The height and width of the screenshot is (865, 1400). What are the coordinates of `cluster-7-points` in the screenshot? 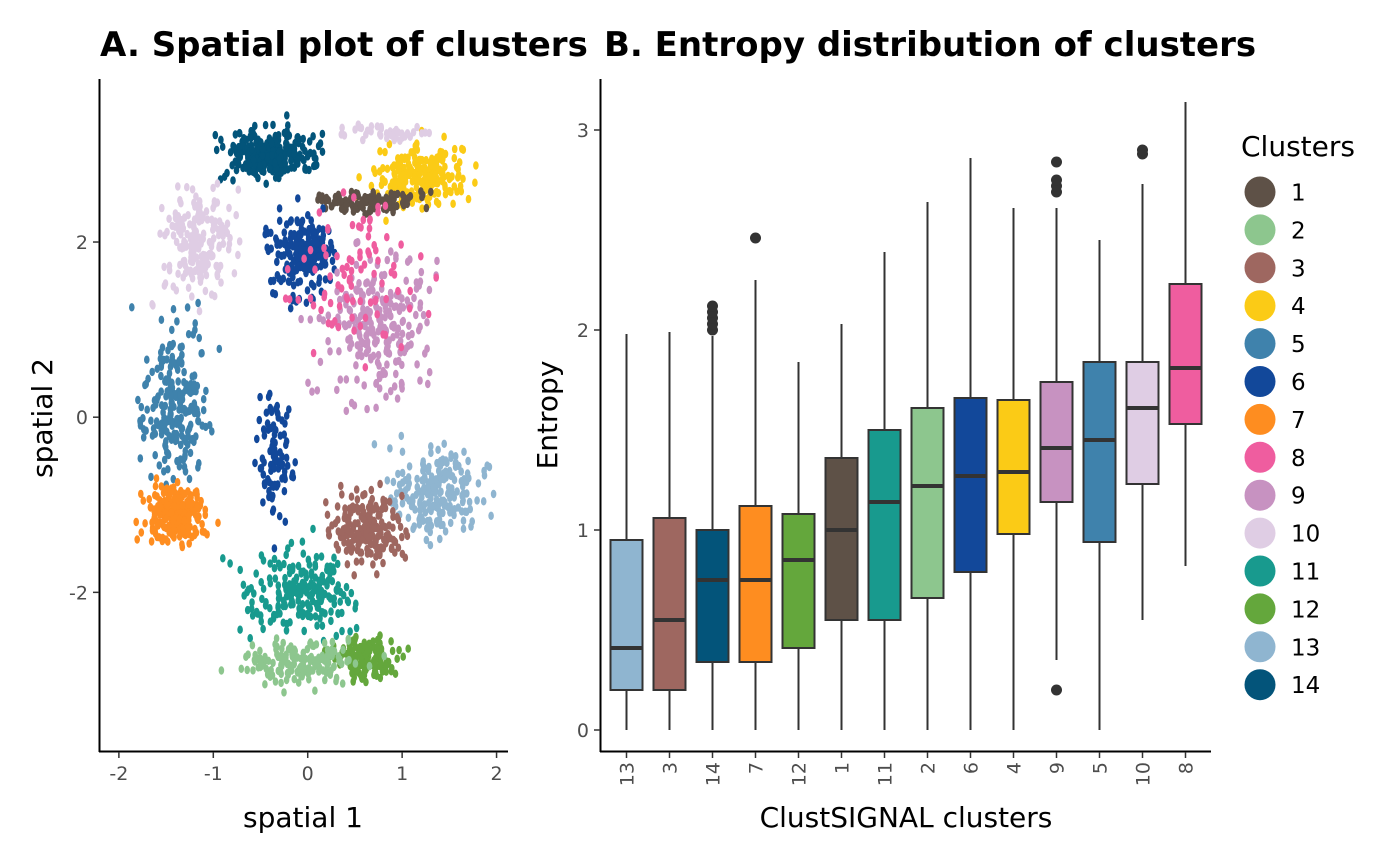 It's located at (177, 513).